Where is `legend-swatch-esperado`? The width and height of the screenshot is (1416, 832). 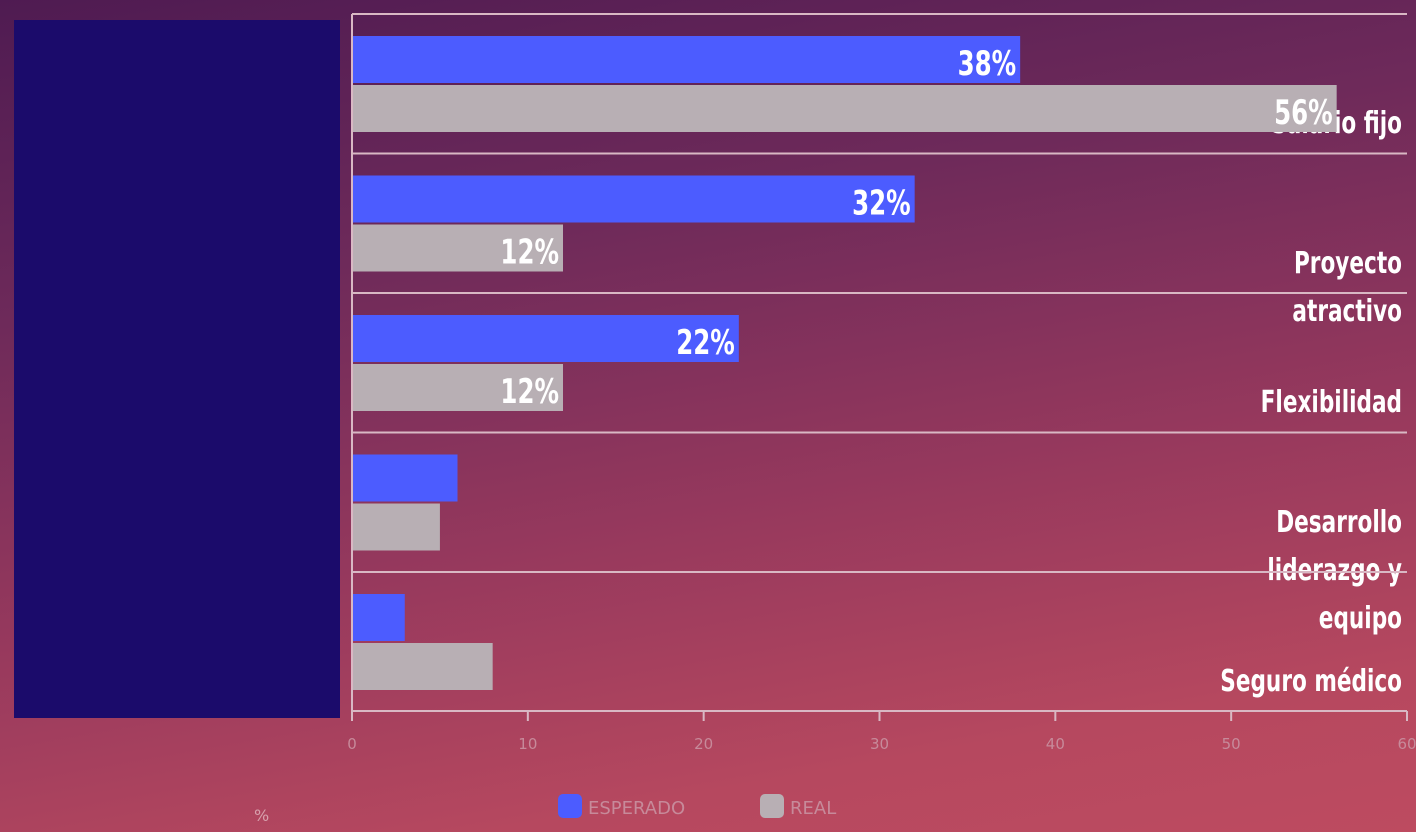 legend-swatch-esperado is located at coordinates (570, 806).